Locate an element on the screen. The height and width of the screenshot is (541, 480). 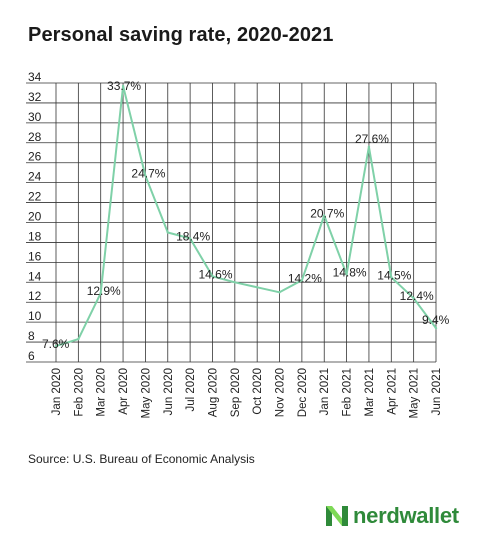
x-tick-label: Feb 2020 is located at coordinates (79, 392).